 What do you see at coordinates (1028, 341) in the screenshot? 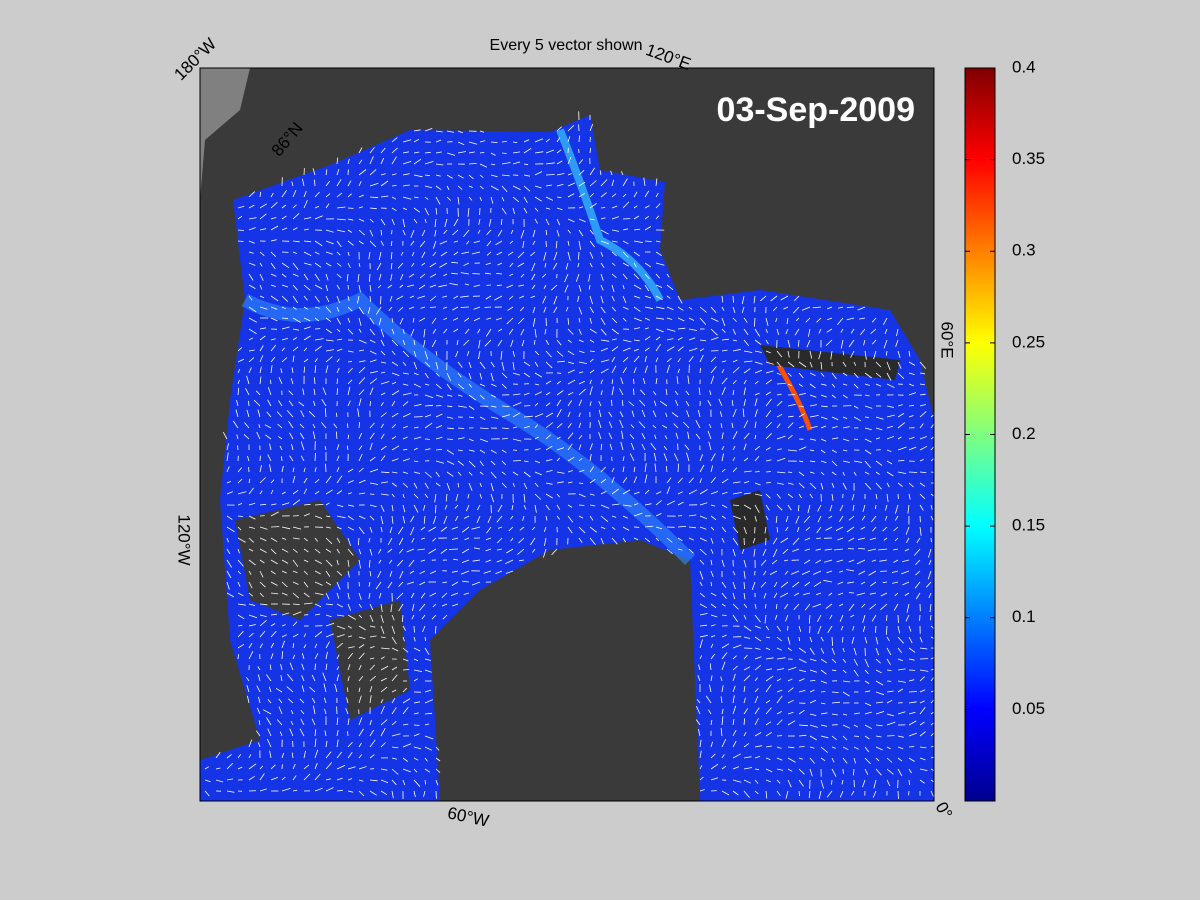
I see `colorbar-tick-label: 0.25` at bounding box center [1028, 341].